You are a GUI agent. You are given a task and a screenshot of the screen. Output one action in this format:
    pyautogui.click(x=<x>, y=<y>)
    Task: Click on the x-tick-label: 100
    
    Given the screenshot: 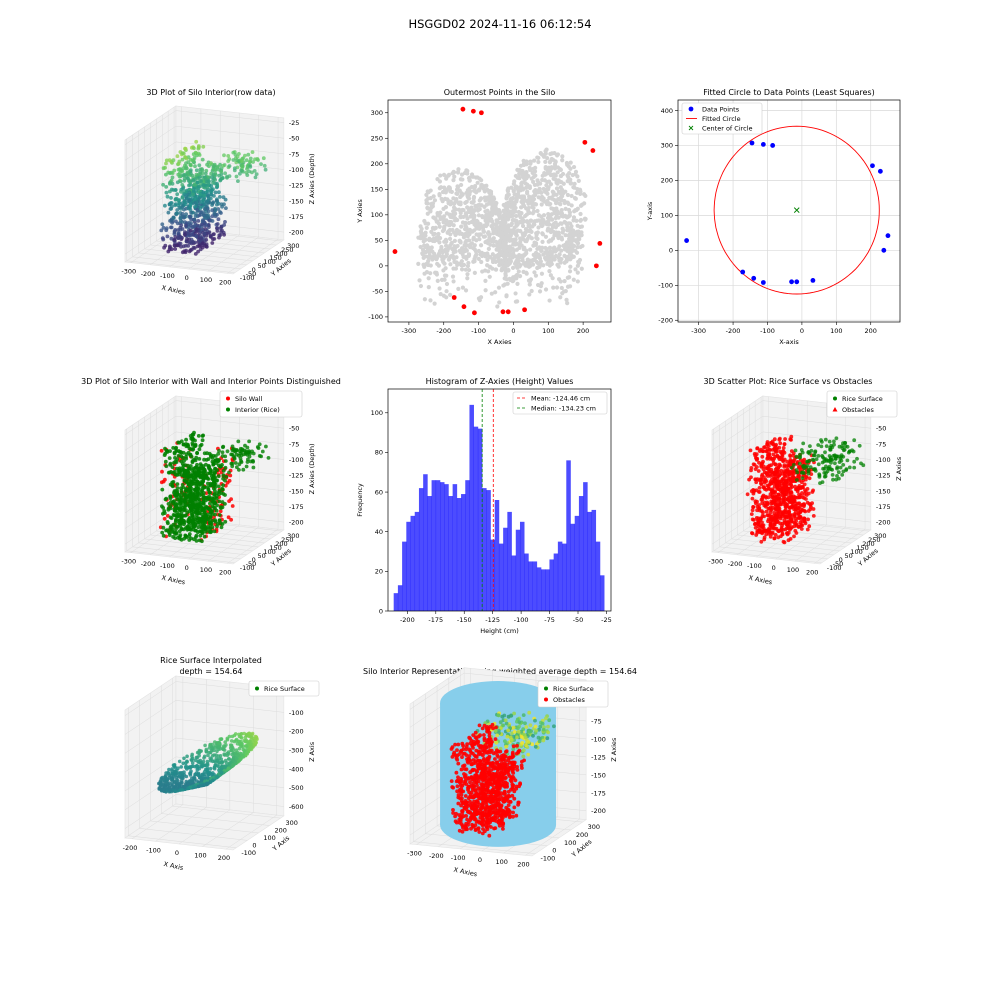 What is the action you would take?
    pyautogui.click(x=200, y=856)
    